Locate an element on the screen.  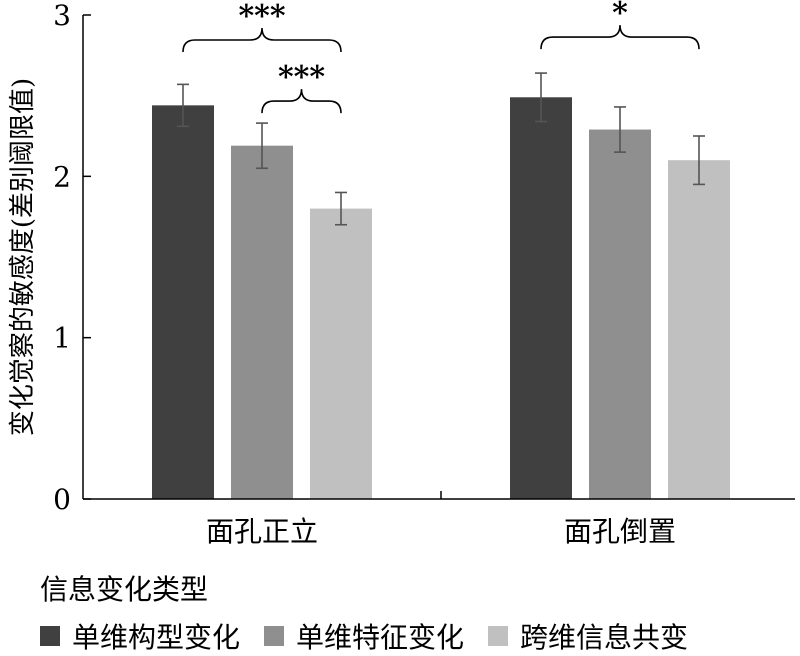
legend: 信息变化类型 单维构型变化 单维特征变化 跨维信息共变 is located at coordinates (420, 608).